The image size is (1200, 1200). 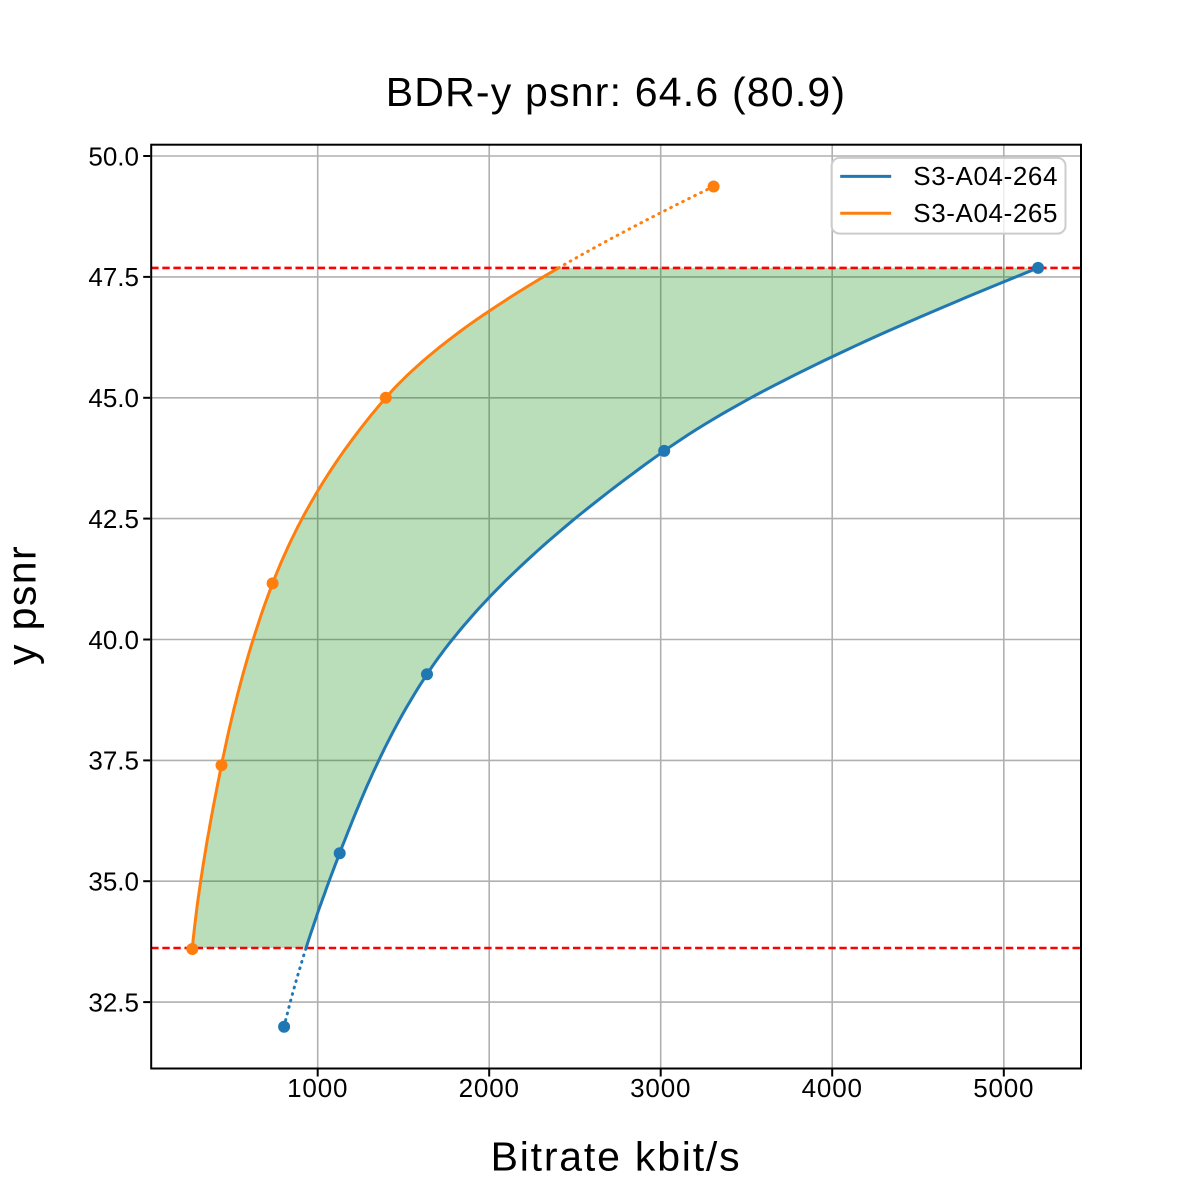 What do you see at coordinates (616, 92) in the screenshot?
I see `svg-text: BDR-y psnr: 64.6 (80.9)` at bounding box center [616, 92].